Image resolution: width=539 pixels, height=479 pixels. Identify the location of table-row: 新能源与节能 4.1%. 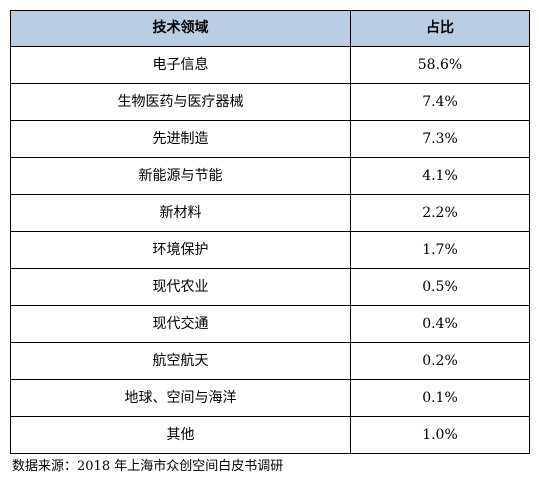
(270, 176).